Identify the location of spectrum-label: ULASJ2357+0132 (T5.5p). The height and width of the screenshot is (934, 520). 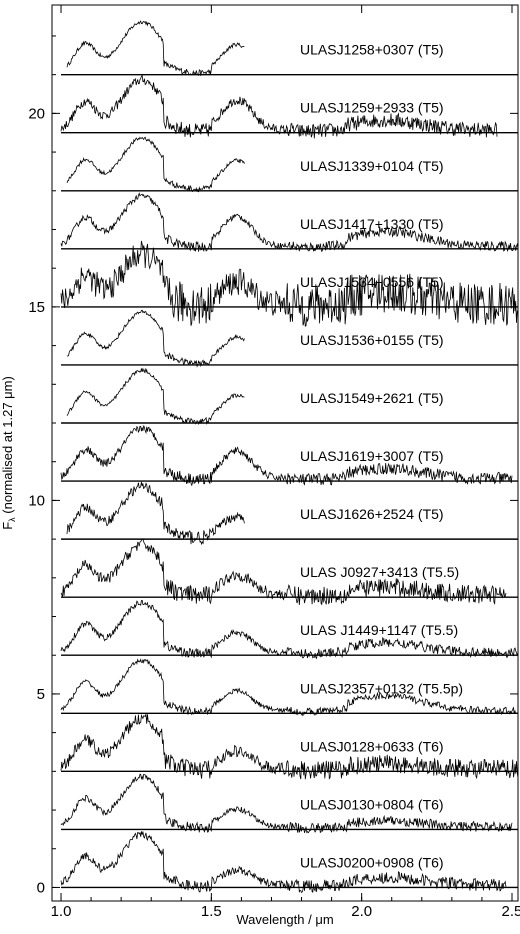
(381, 688).